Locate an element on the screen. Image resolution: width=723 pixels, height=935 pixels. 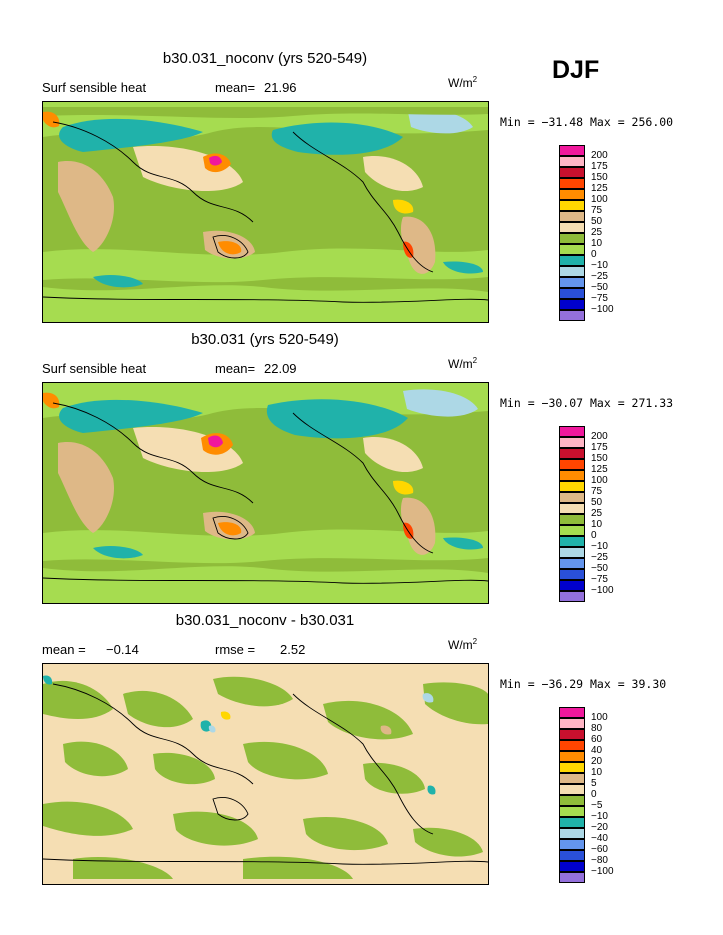
panel-2-legend-label: 50 is located at coordinates (597, 502).